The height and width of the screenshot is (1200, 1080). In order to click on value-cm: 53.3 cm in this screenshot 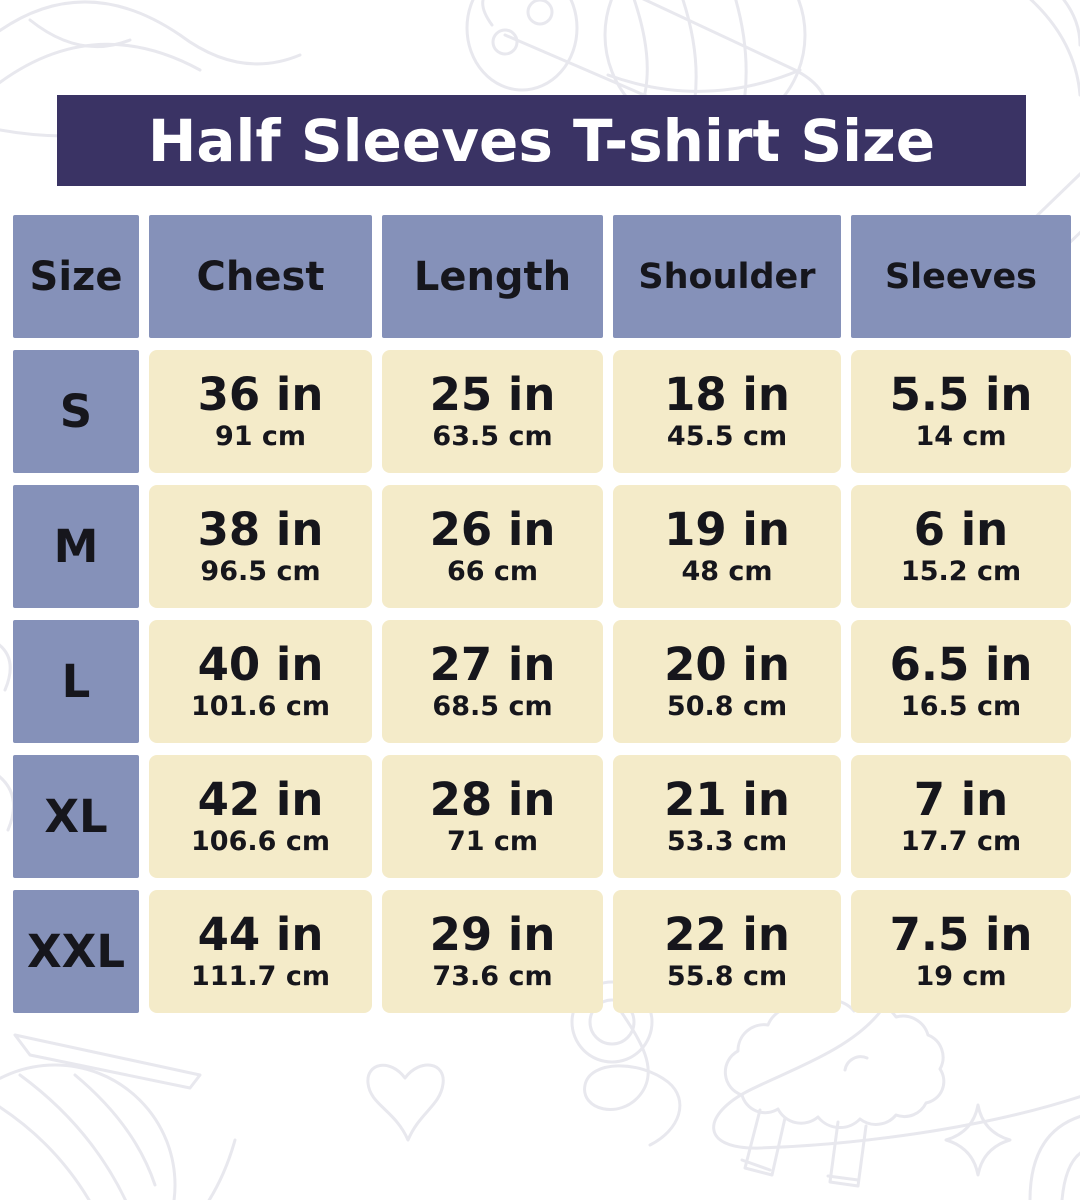, I will do `click(727, 842)`.